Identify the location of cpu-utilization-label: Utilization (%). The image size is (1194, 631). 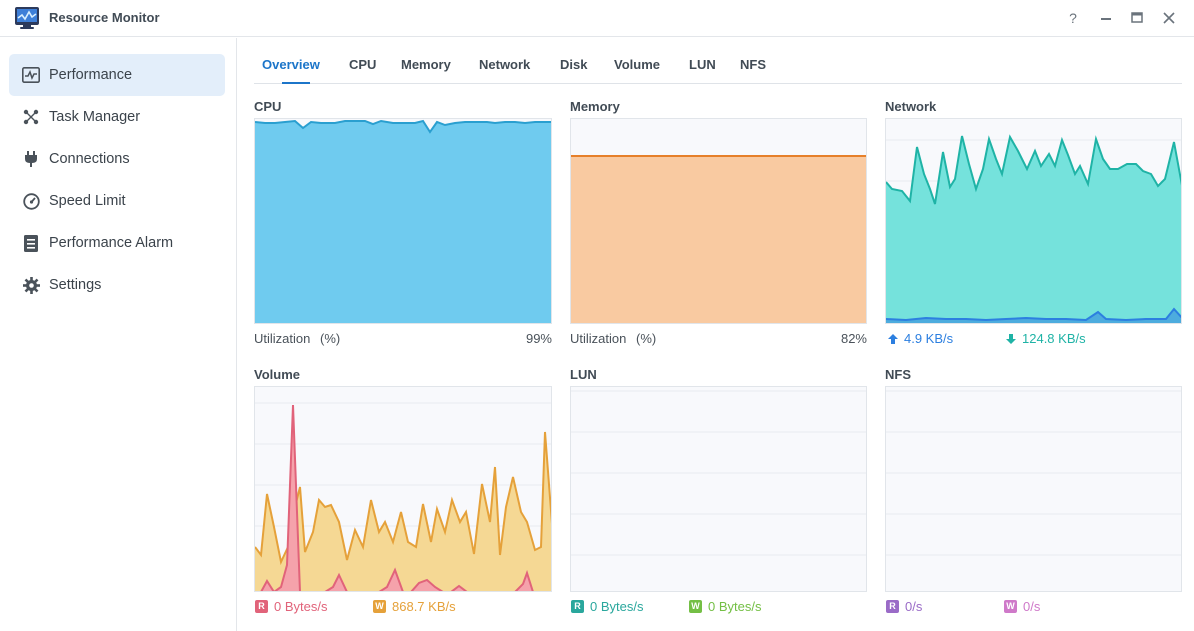
(297, 338).